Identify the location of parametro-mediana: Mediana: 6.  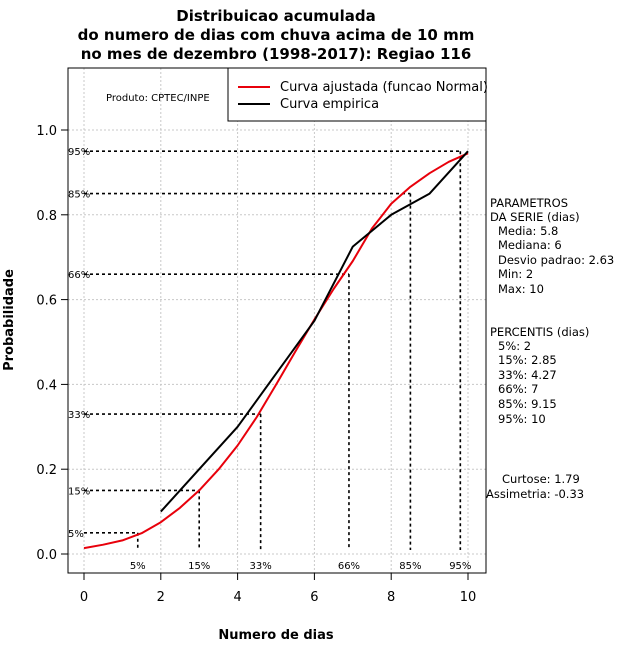
(530, 245).